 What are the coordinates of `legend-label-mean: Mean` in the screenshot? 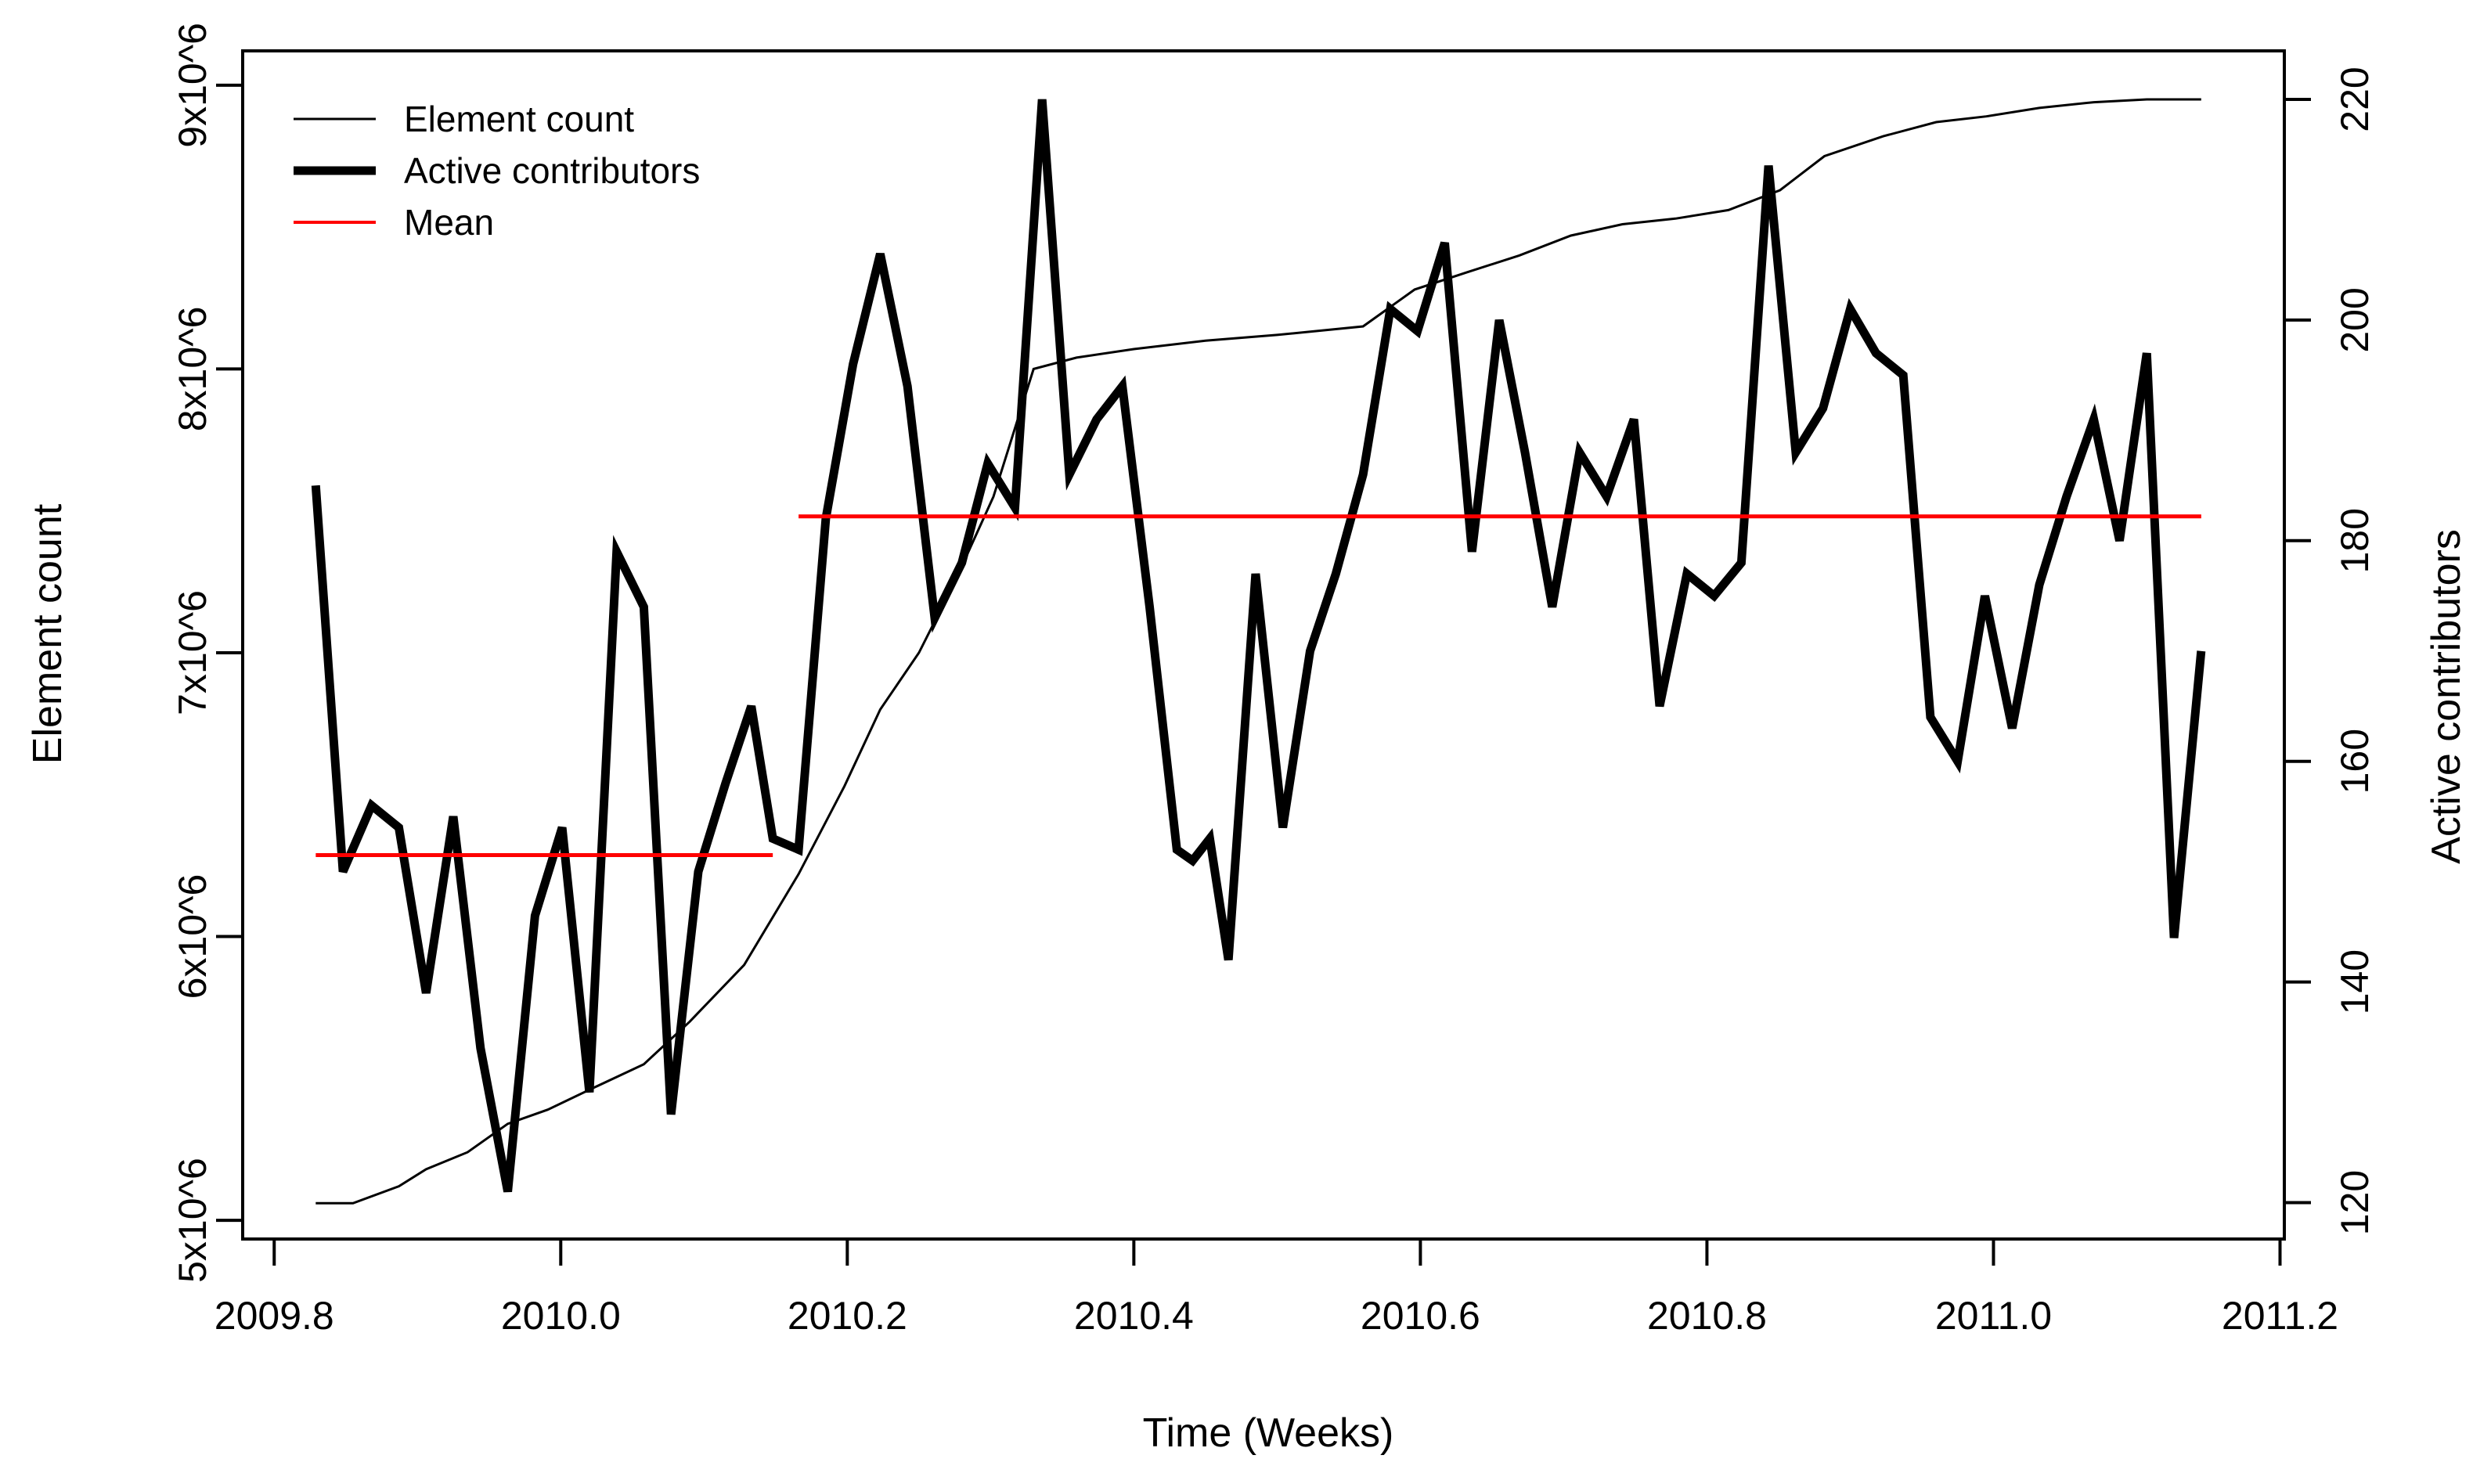 It's located at (449, 222).